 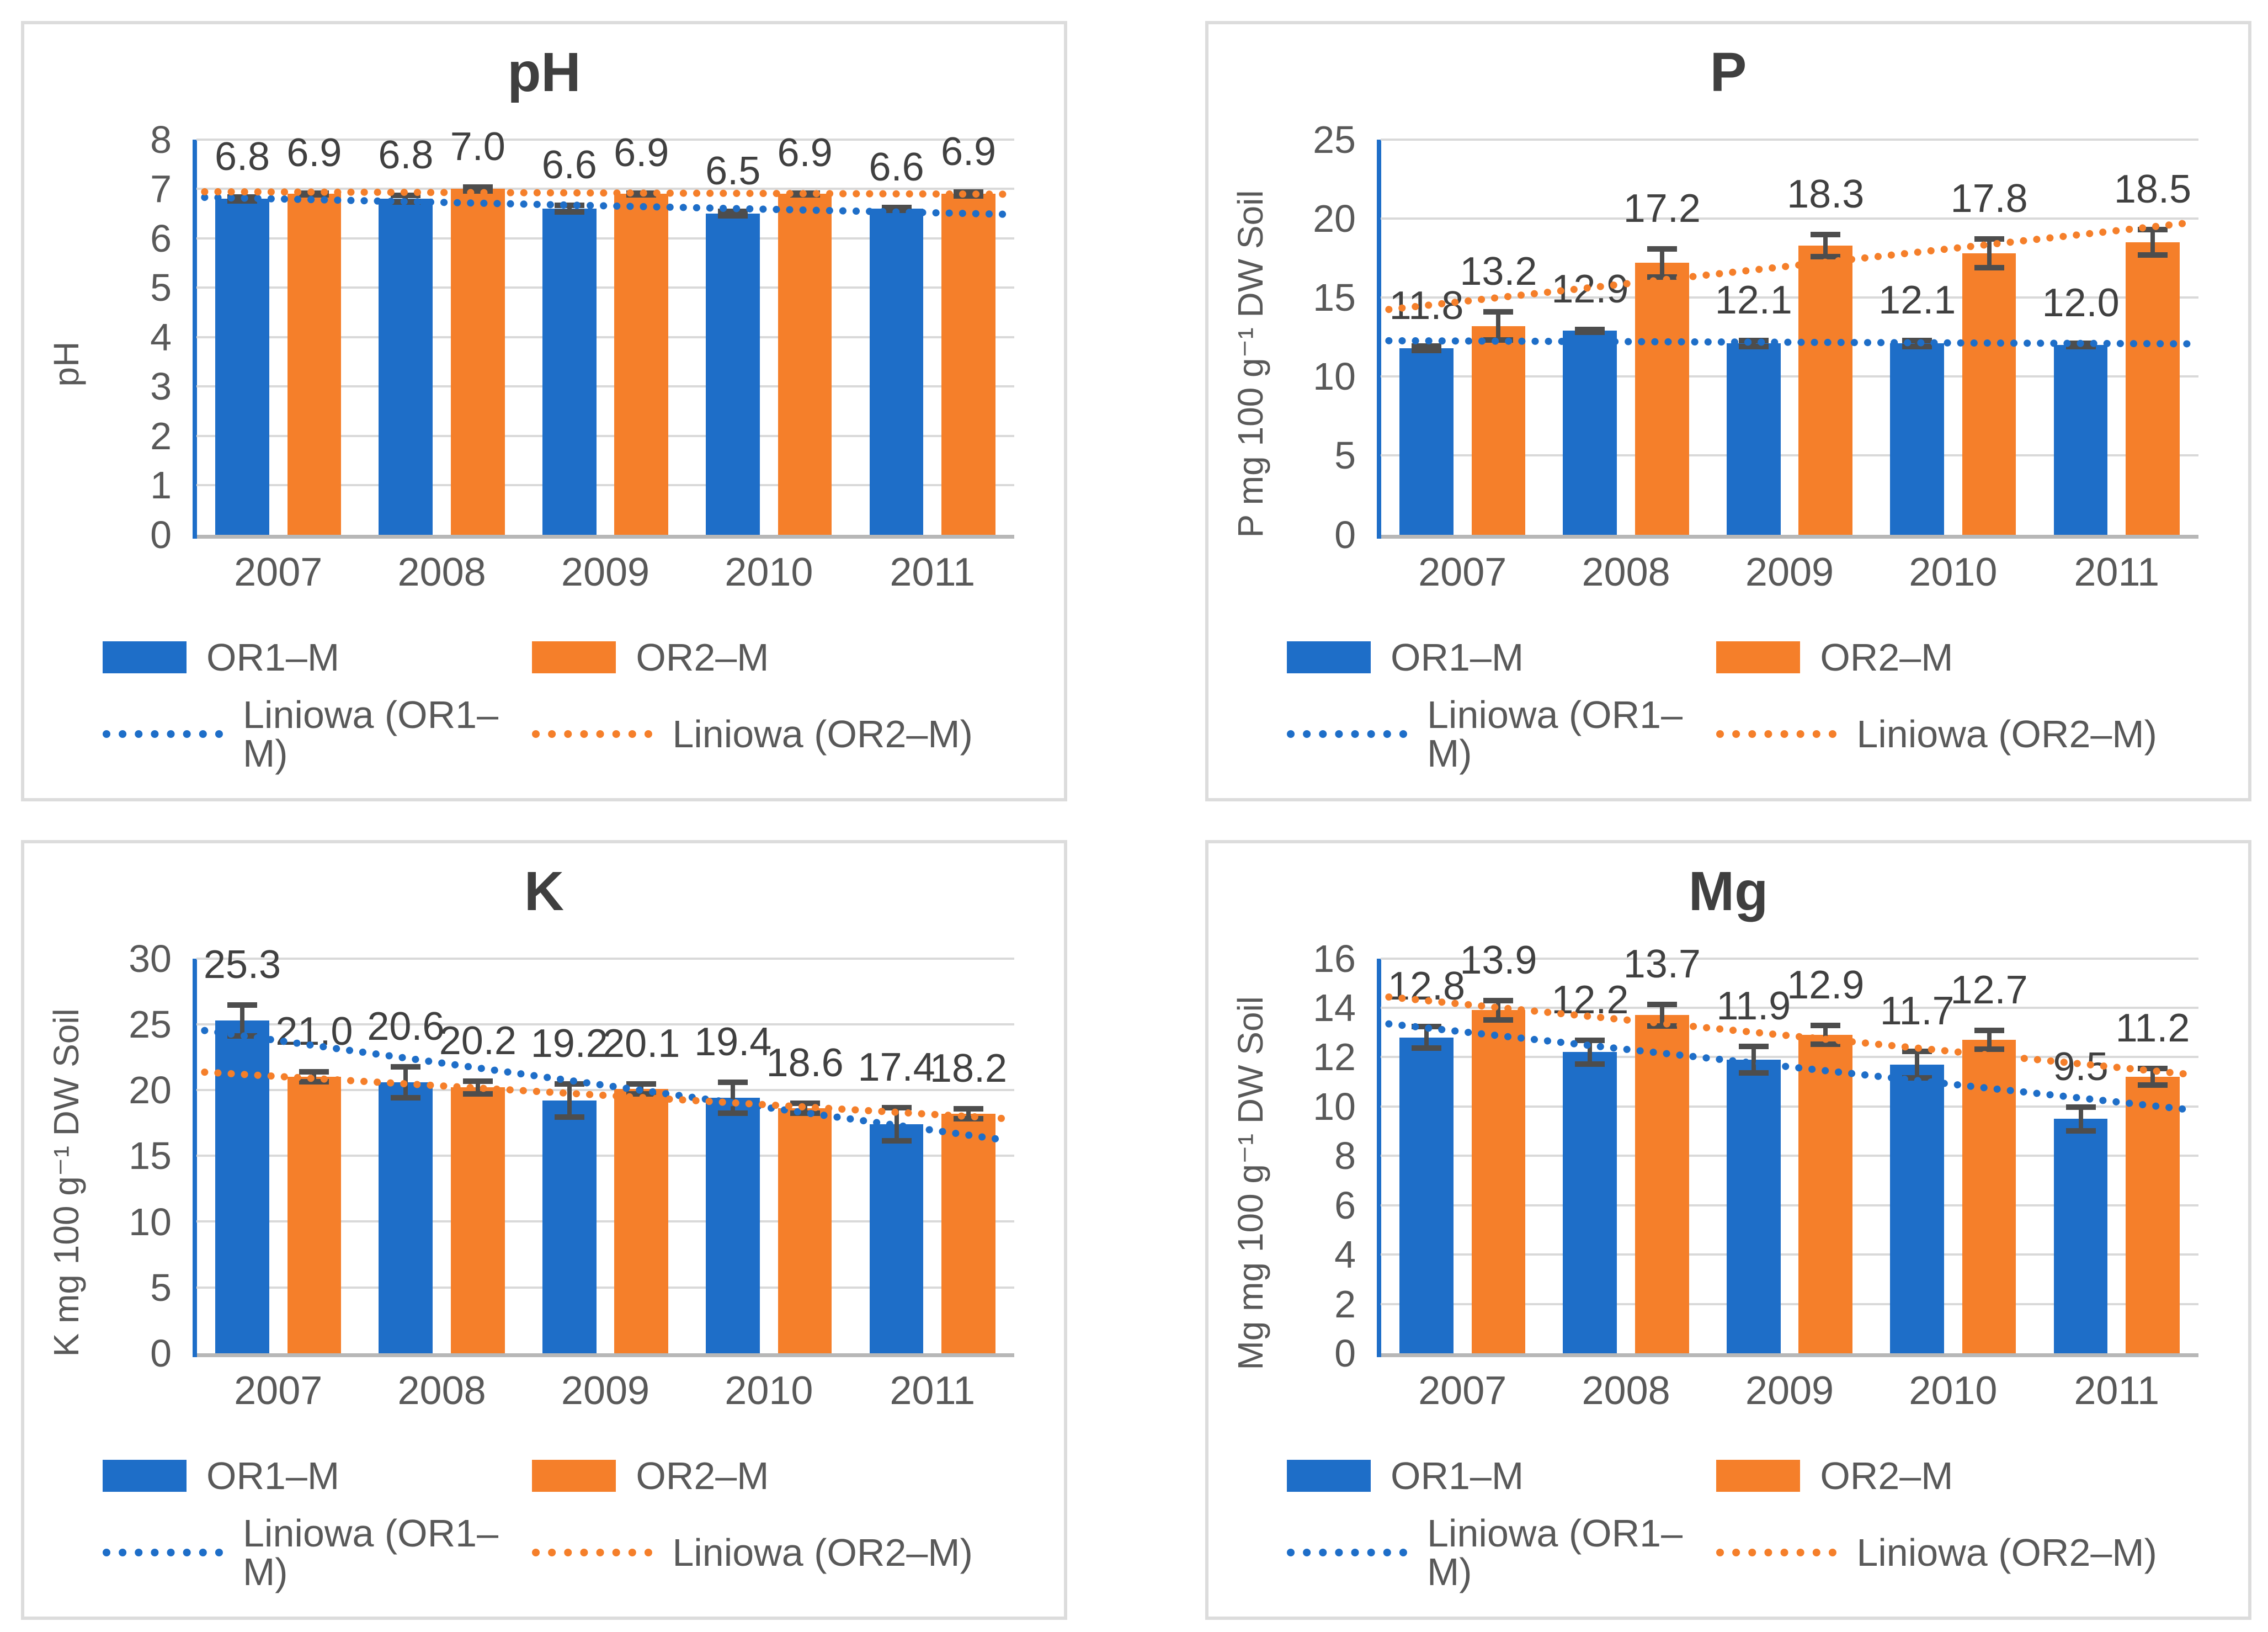 I want to click on value-label: 12.1, so click(x=1753, y=300).